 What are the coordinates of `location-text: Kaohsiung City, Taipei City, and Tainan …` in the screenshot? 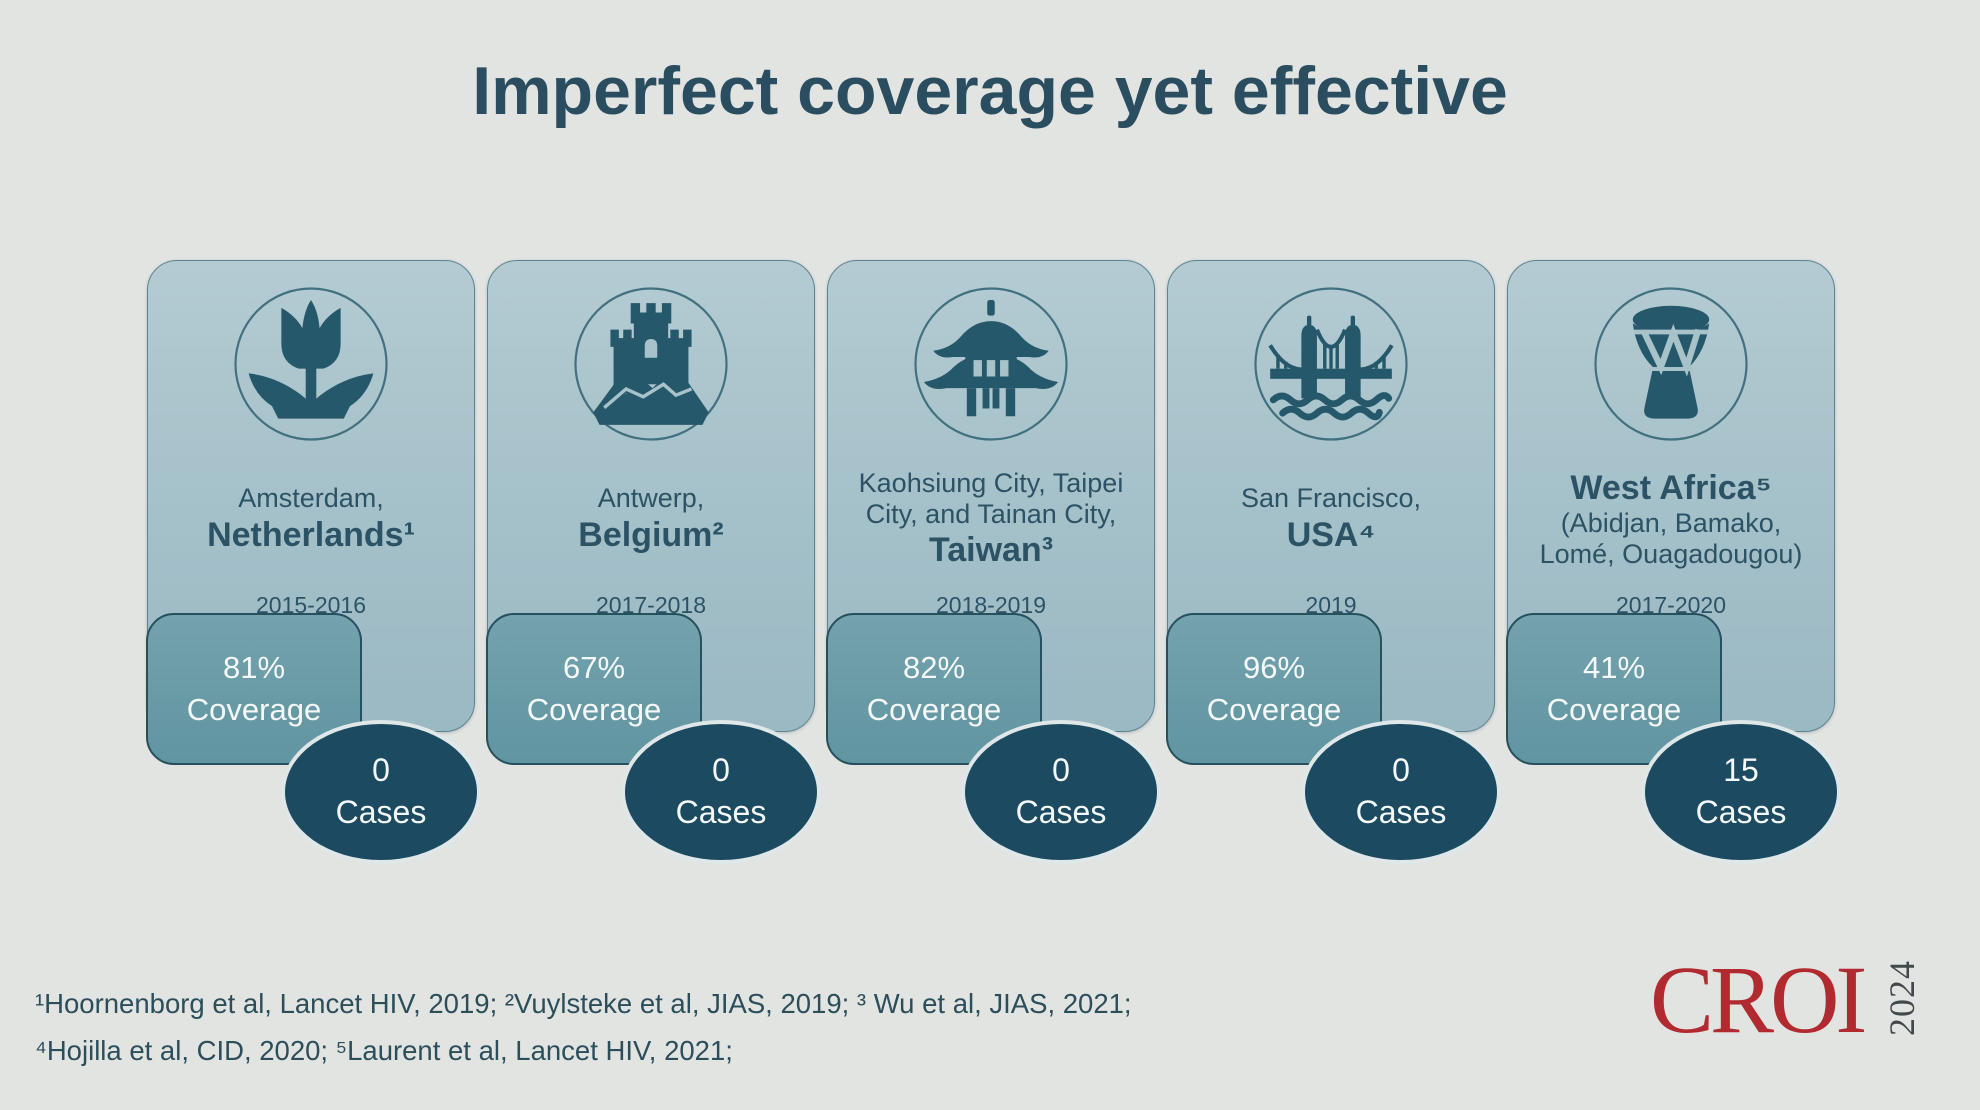 It's located at (991, 519).